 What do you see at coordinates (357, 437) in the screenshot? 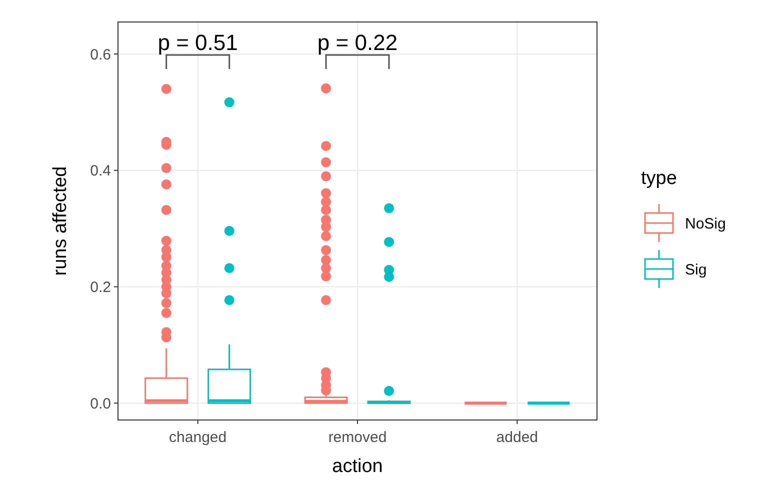
I see `x-tick-label: removed` at bounding box center [357, 437].